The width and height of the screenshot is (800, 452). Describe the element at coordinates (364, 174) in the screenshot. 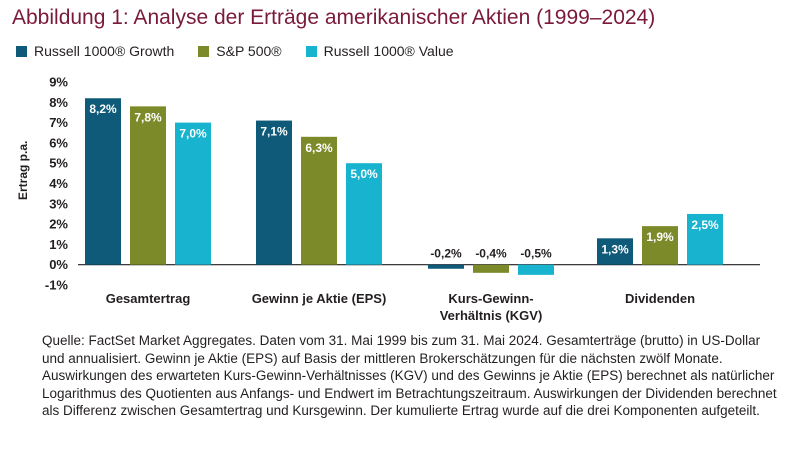

I see `bar-value-label: 5,0%` at that location.